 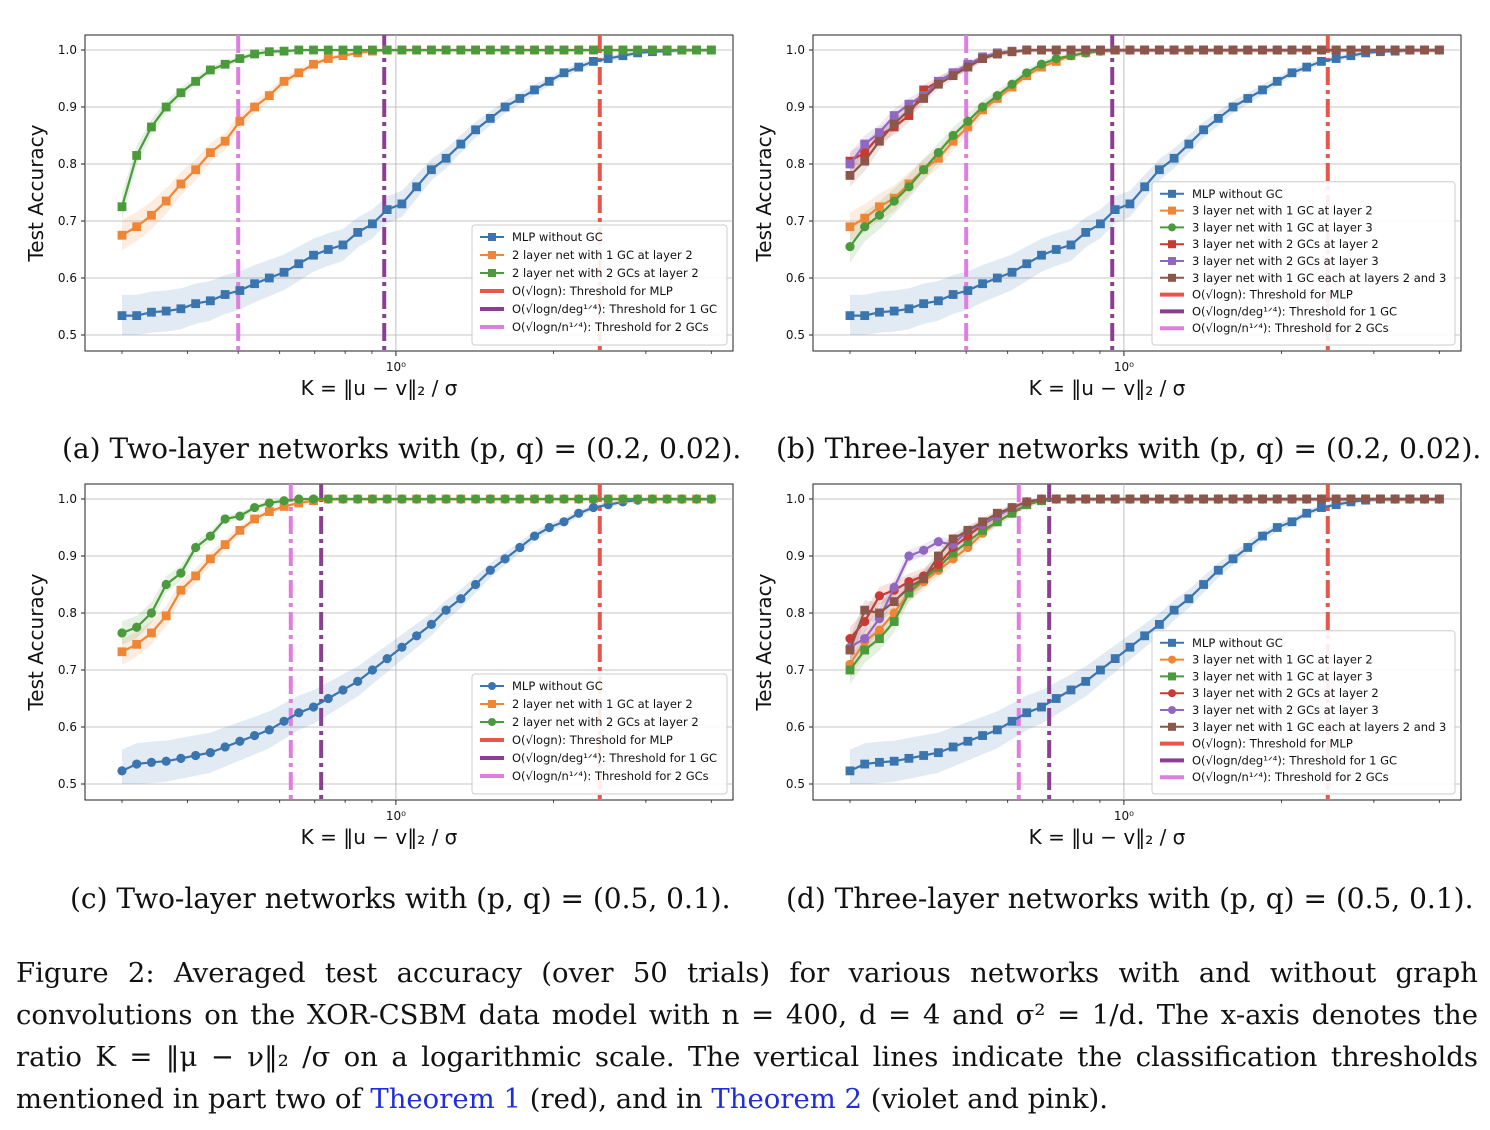 I want to click on legend-box, so click(x=1303, y=712).